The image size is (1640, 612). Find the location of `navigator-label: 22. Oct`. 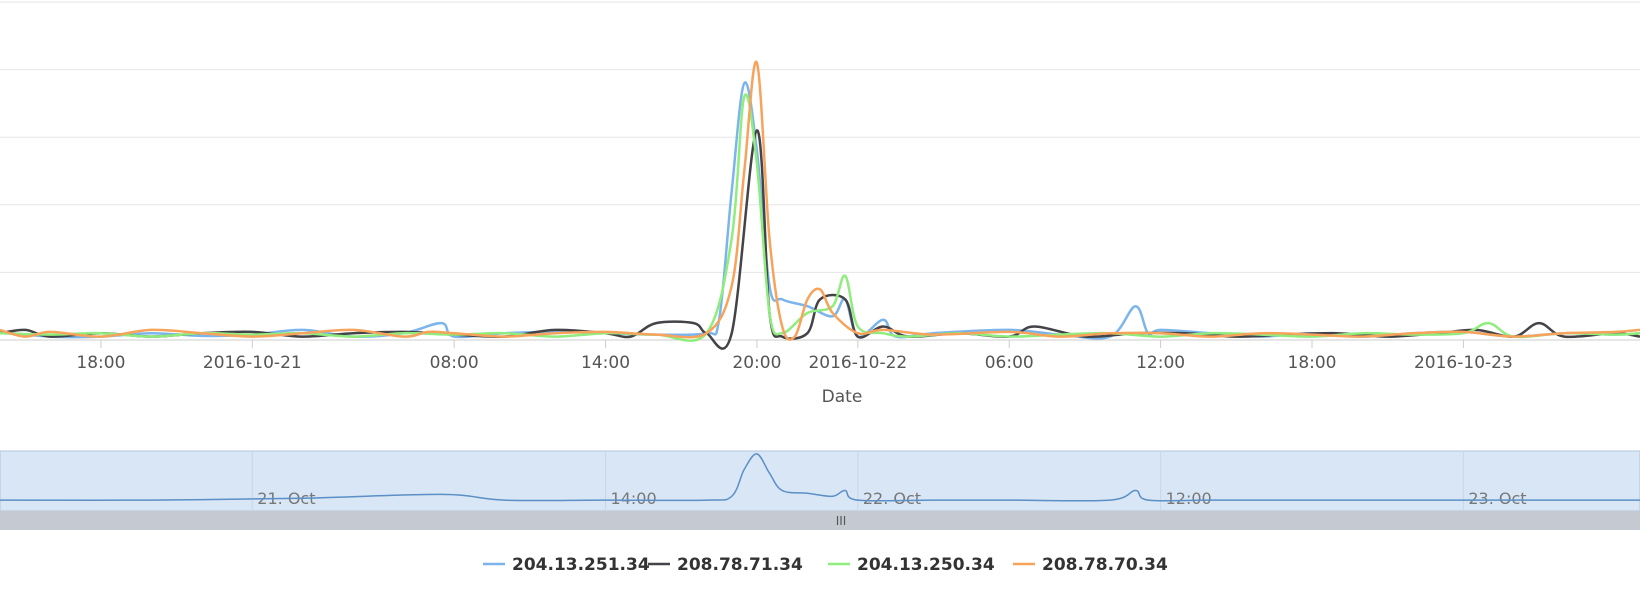

navigator-label: 22. Oct is located at coordinates (892, 498).